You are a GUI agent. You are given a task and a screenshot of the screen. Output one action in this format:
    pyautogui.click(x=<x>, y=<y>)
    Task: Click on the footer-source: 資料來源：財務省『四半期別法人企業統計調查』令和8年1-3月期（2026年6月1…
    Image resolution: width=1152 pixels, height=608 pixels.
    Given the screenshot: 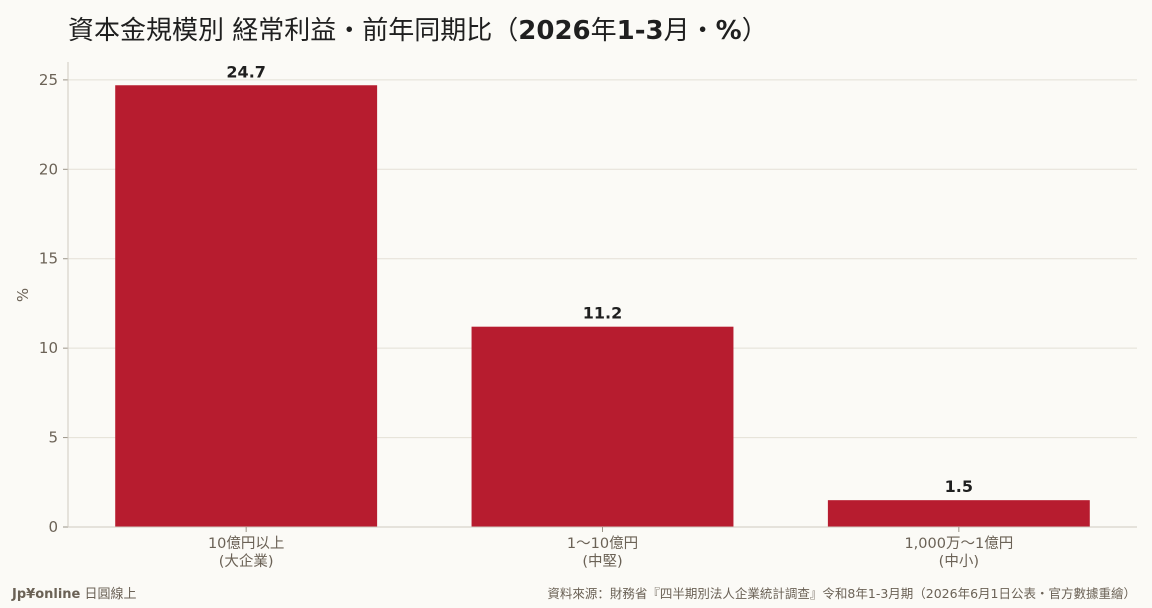 What is the action you would take?
    pyautogui.click(x=841, y=593)
    